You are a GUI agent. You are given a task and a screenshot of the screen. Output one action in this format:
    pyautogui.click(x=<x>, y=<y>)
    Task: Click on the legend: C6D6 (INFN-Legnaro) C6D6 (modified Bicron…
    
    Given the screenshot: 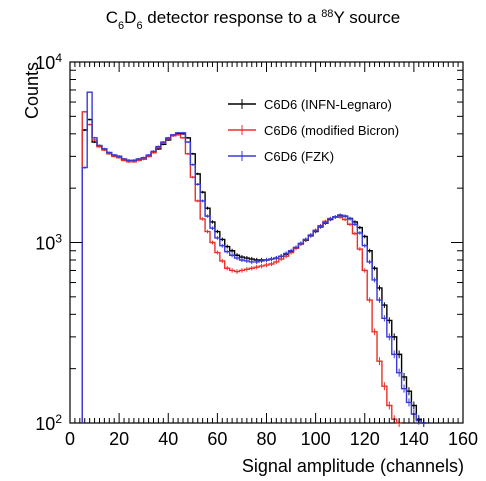 What is the action you would take?
    pyautogui.click(x=313, y=130)
    